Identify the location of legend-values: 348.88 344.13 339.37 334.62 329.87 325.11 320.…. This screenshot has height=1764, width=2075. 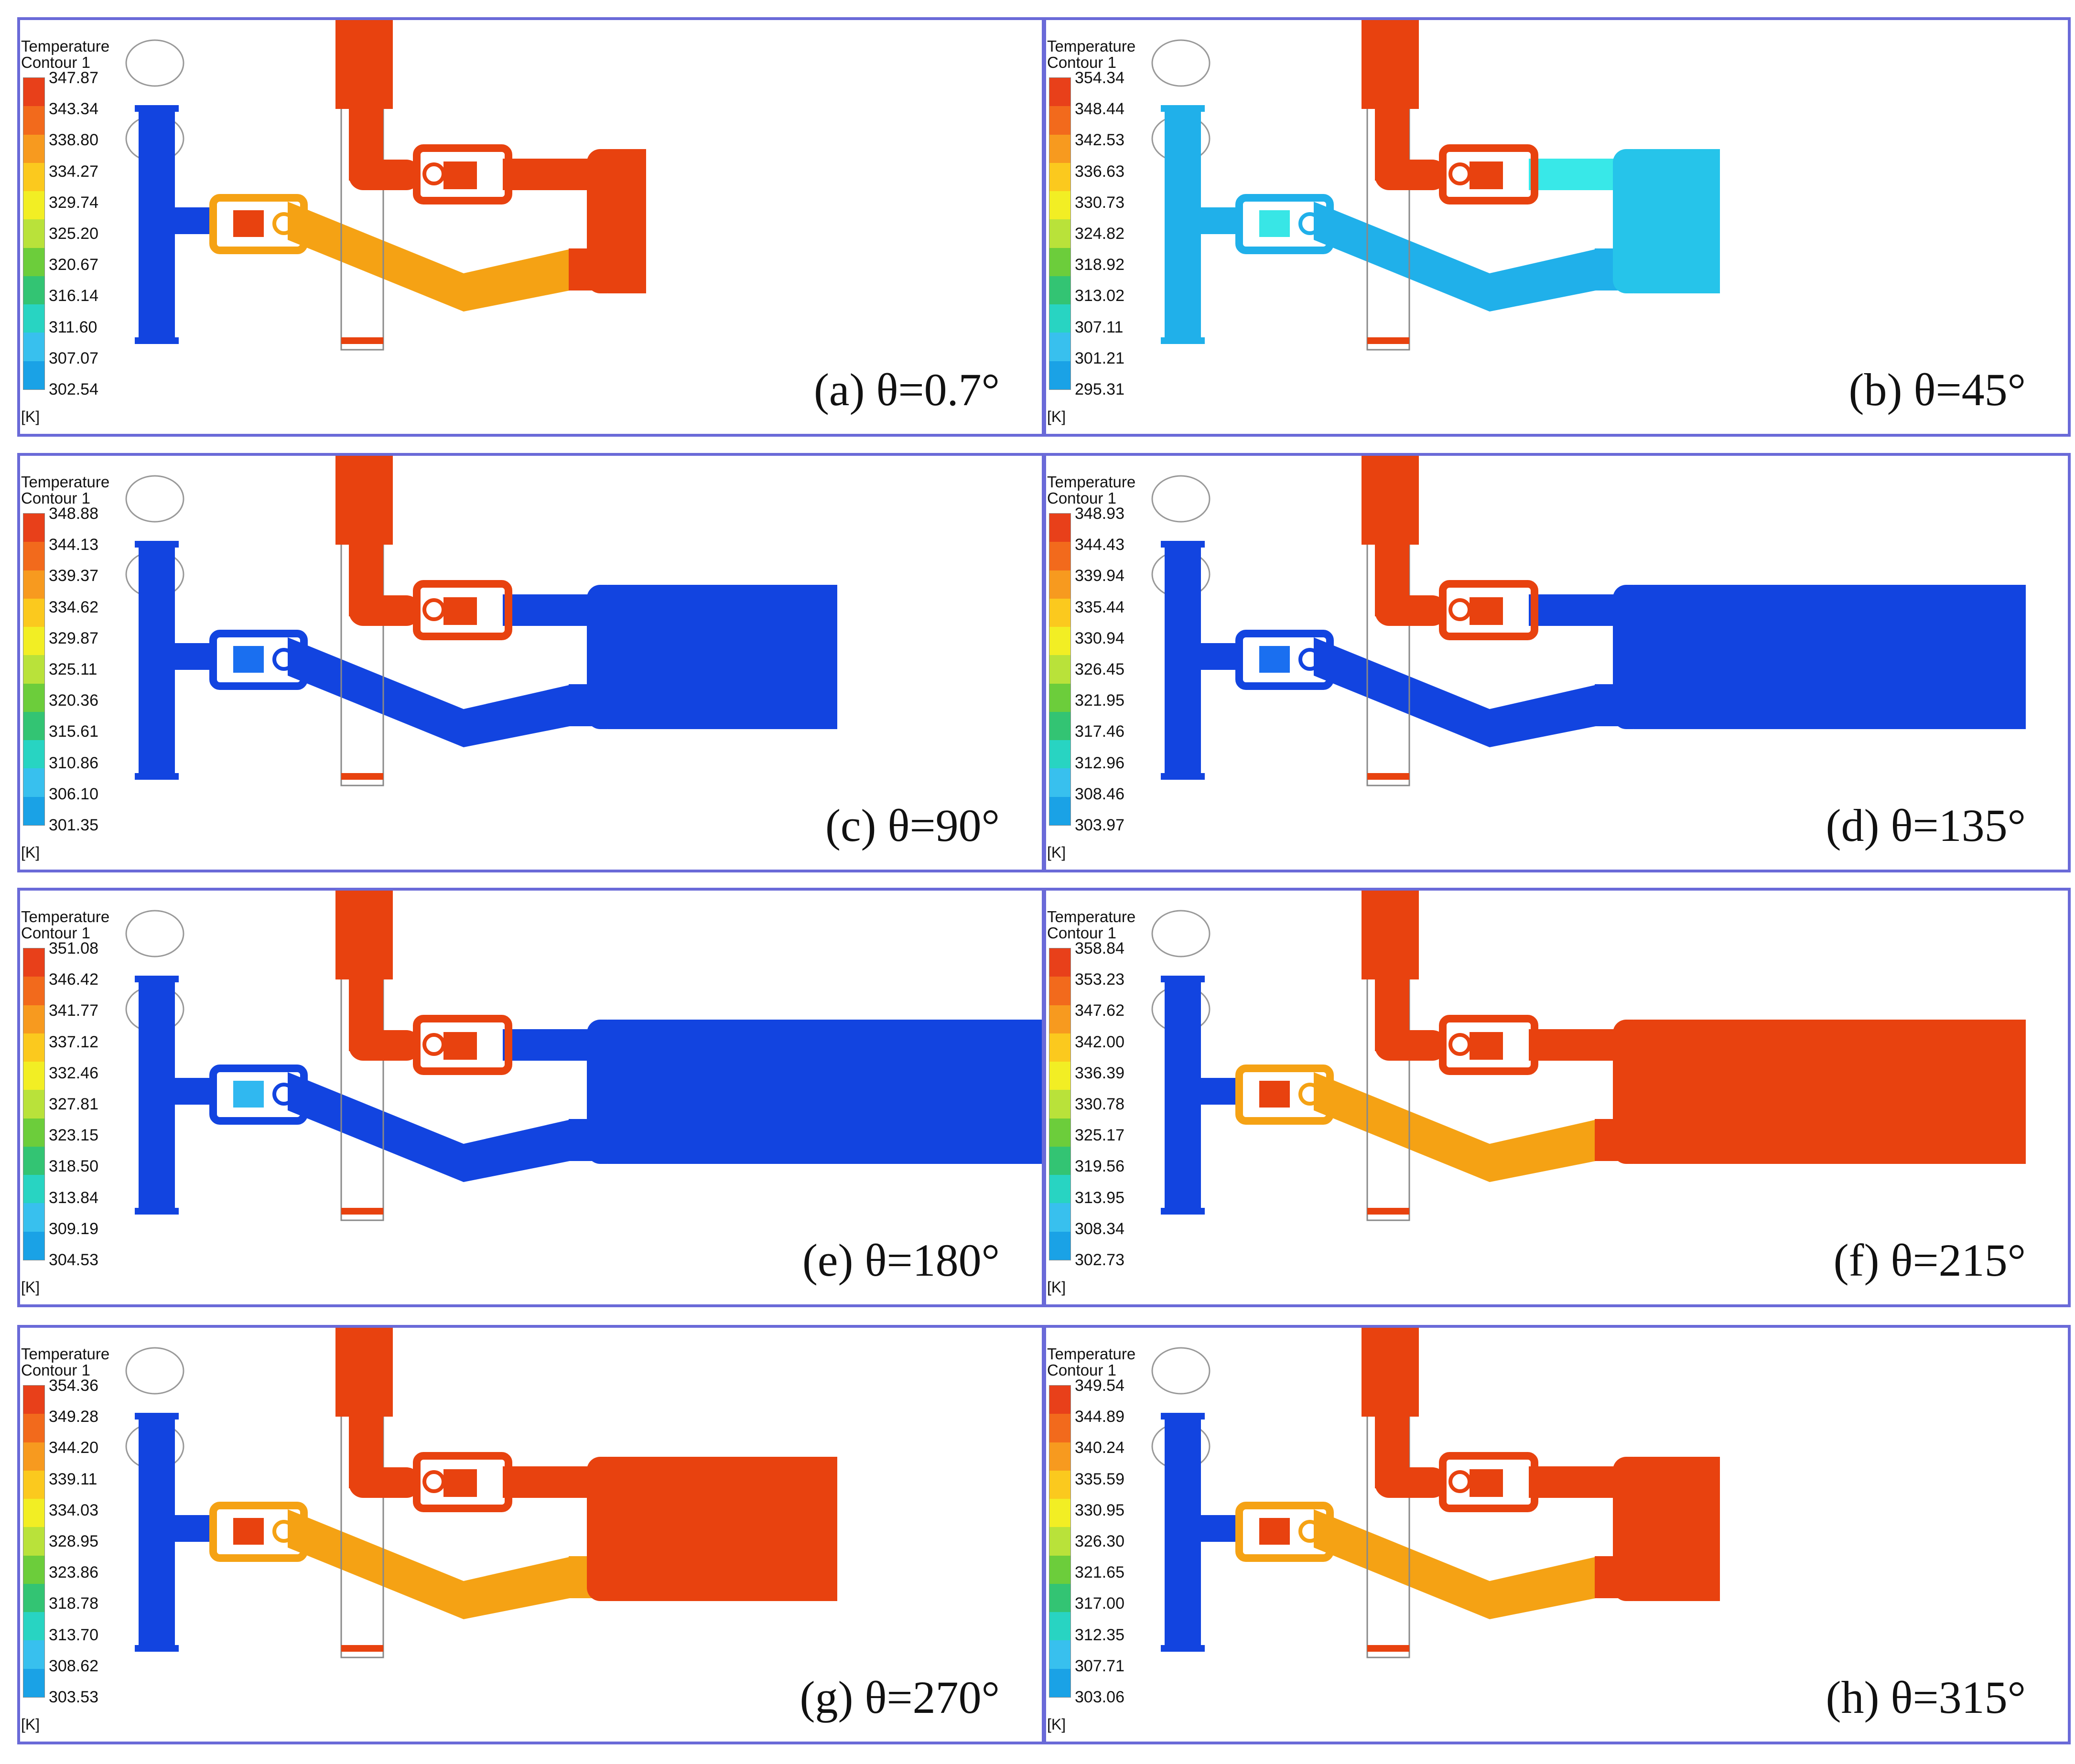
(73, 678).